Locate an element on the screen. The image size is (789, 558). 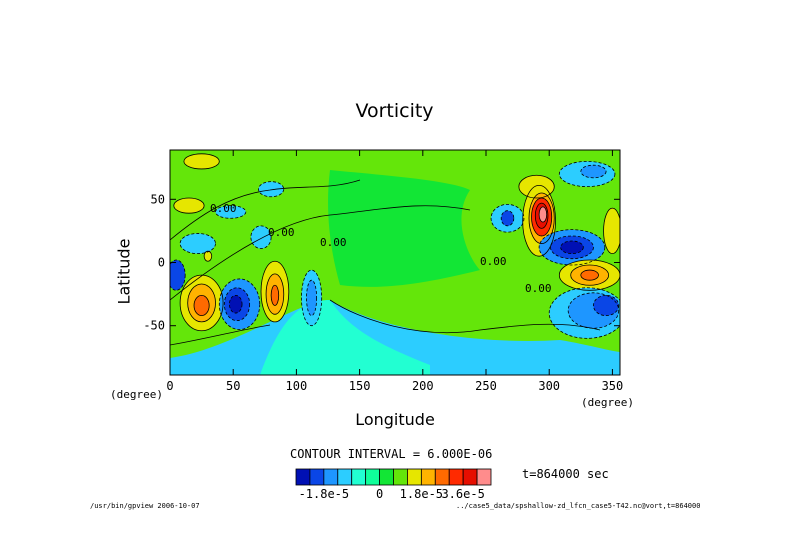
chart-title: Vorticity is located at coordinates (394, 111).